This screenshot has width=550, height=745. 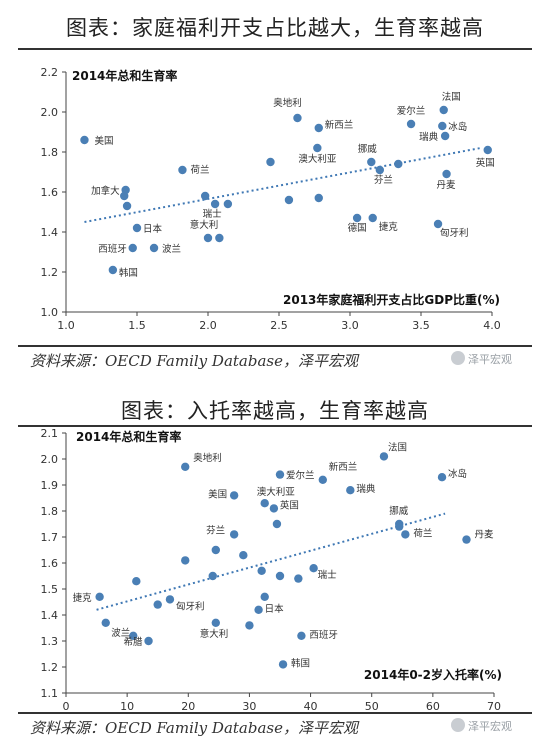 What do you see at coordinates (494, 706) in the screenshot?
I see `x-tick-label: 70` at bounding box center [494, 706].